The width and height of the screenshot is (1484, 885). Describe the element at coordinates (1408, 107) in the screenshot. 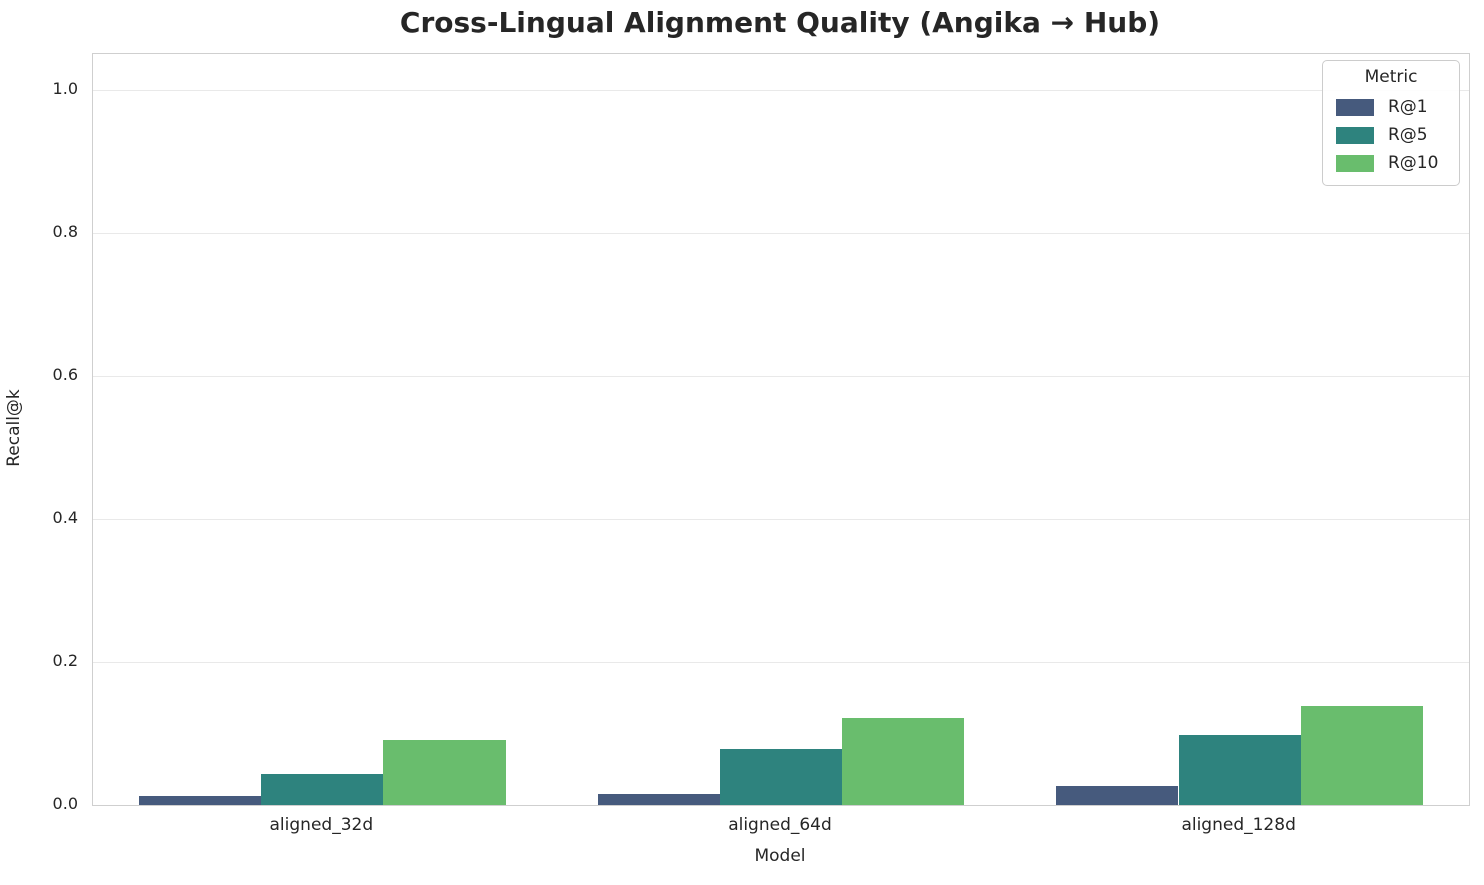

I see `legend-label-R@1: R@1` at that location.